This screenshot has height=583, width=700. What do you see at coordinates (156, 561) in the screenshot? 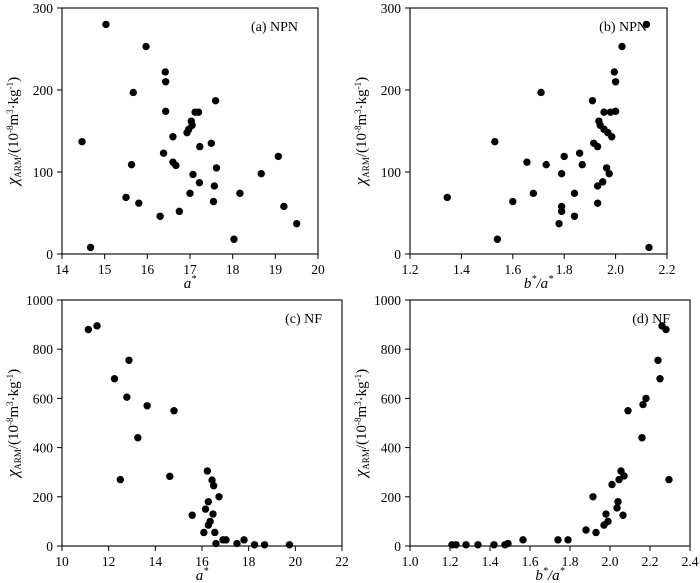
I see `x-tick-label: 14` at bounding box center [156, 561].